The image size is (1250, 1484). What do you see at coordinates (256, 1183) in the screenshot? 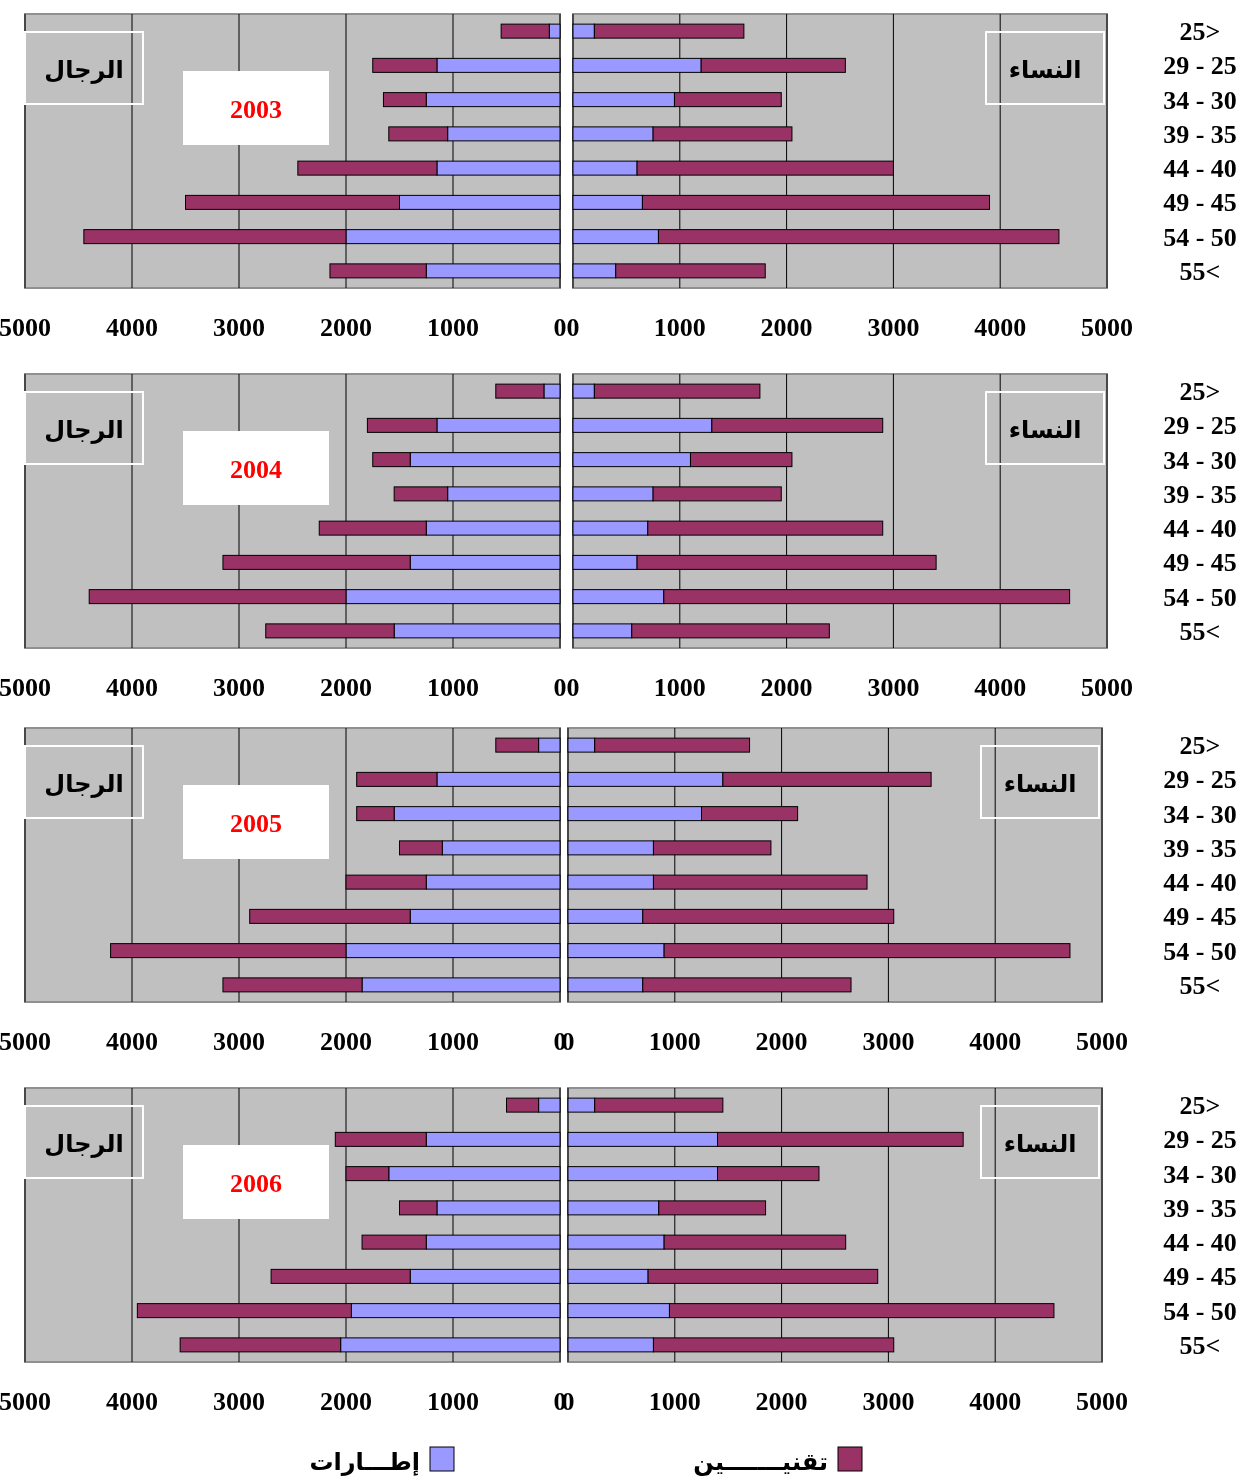
I see `text: 2006` at bounding box center [256, 1183].